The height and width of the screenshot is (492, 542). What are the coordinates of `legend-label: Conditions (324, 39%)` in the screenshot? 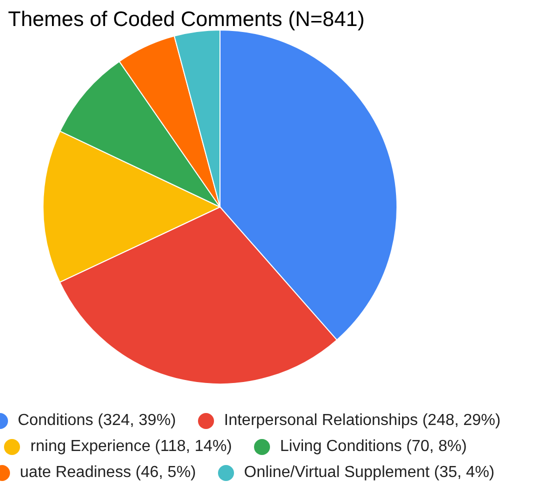 It's located at (97, 421).